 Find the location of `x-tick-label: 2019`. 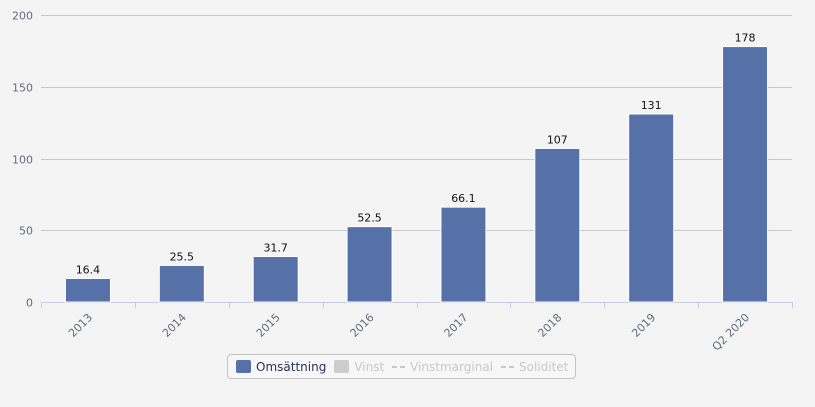

x-tick-label: 2019 is located at coordinates (643, 325).